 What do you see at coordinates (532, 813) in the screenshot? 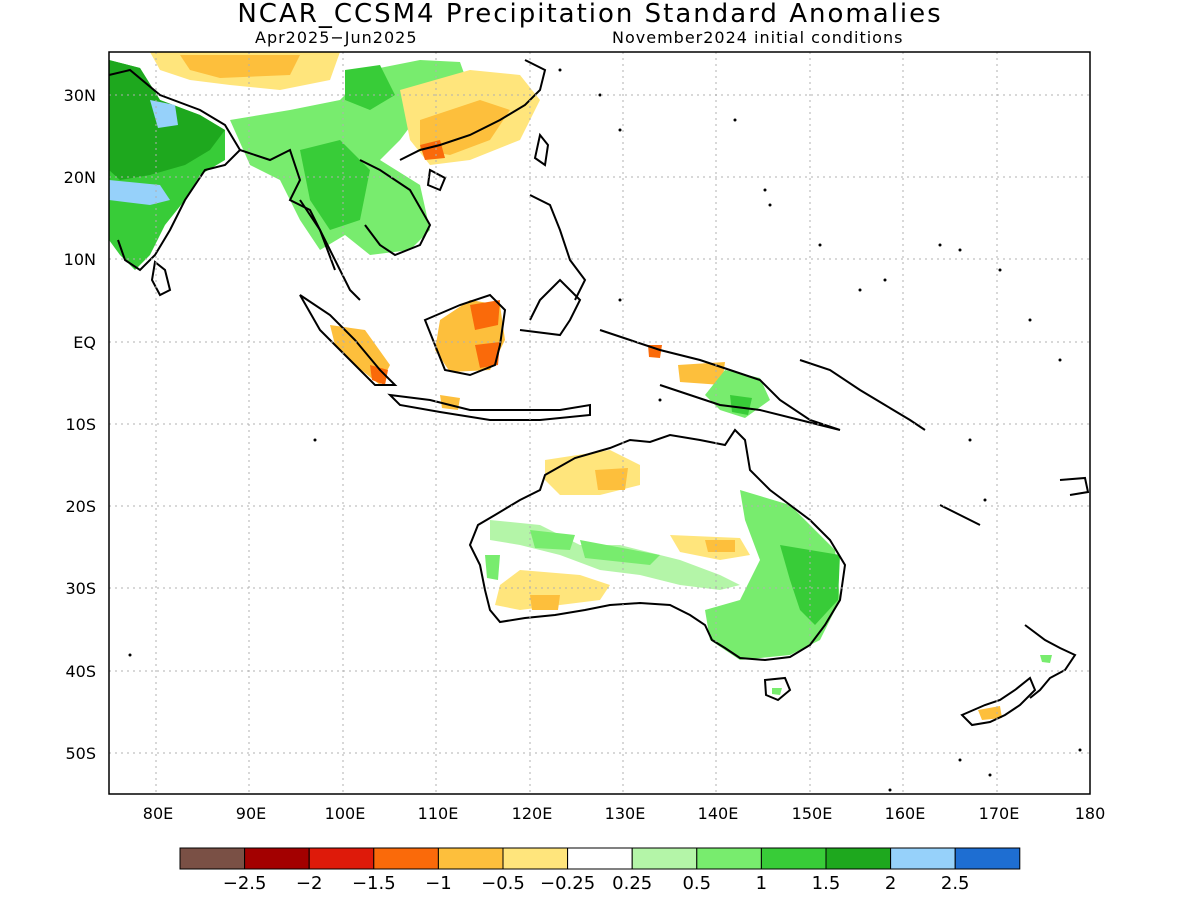
I see `lon-label: 120E` at bounding box center [532, 813].